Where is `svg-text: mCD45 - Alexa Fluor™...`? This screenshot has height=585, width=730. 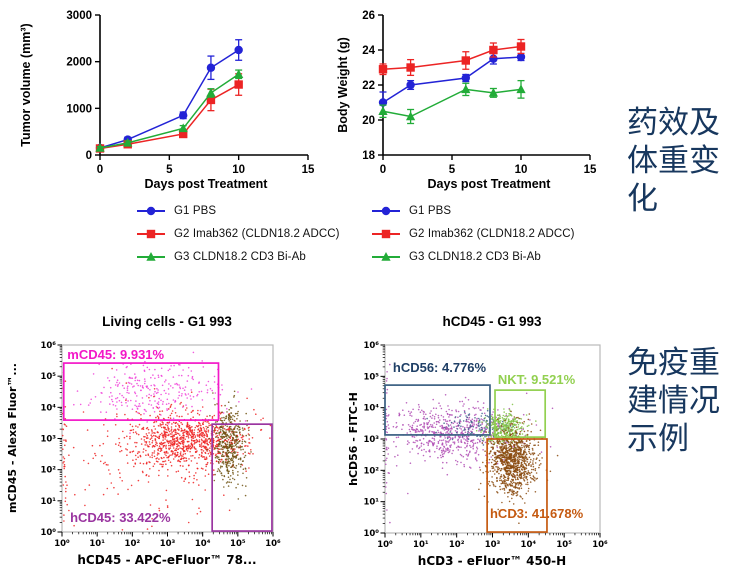
svg-text: mCD45 - Alexa Fluor™... is located at coordinates (12, 438).